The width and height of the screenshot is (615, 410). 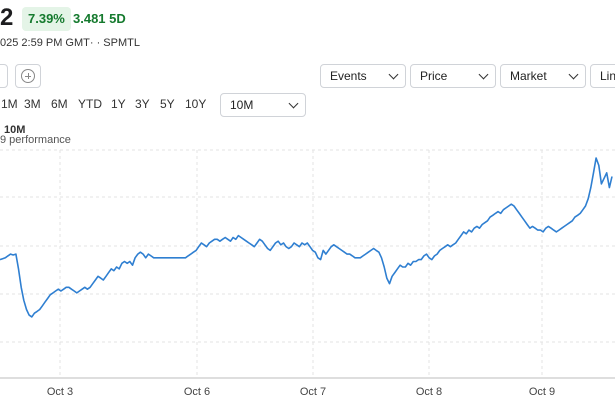 I want to click on price-label: Price, so click(x=434, y=76).